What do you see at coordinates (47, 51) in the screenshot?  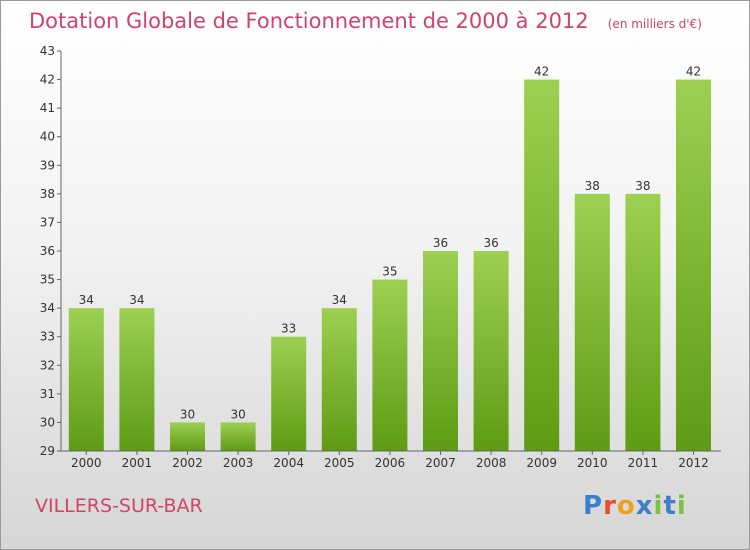 I see `y-tick-label: 43` at bounding box center [47, 51].